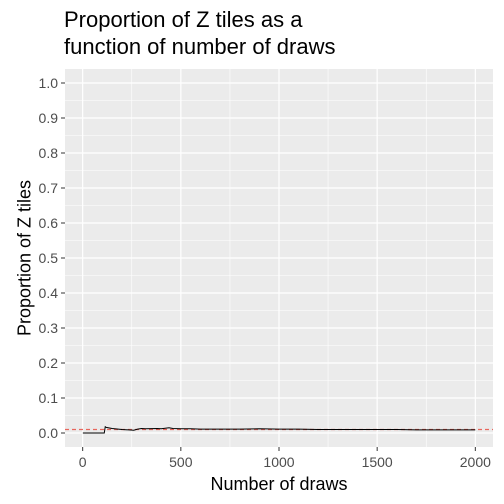 Image resolution: width=504 pixels, height=504 pixels. What do you see at coordinates (49, 153) in the screenshot?
I see `y-tick-label: 0.8` at bounding box center [49, 153].